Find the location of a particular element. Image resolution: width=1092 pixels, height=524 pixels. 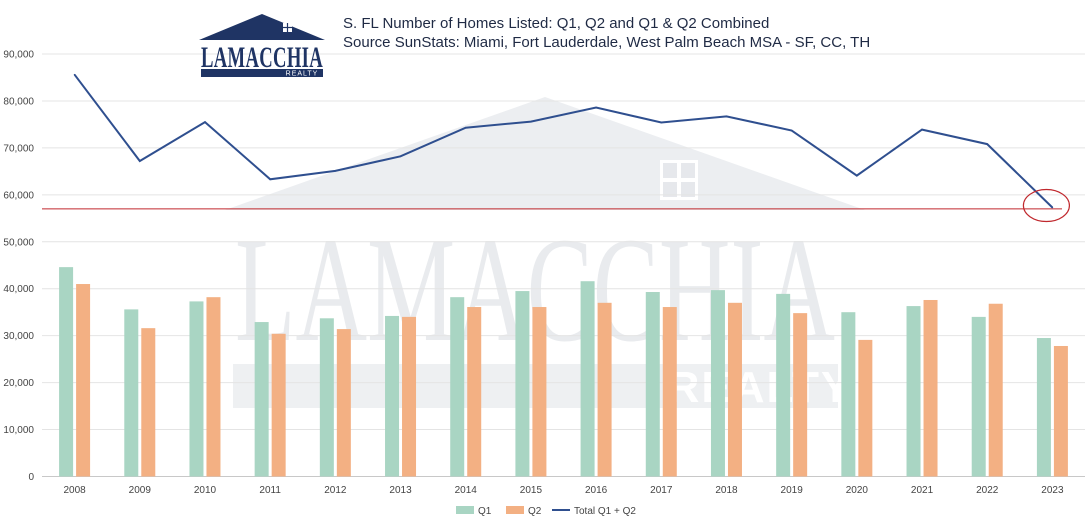

y-tick-label: 40,000 is located at coordinates (18, 289).